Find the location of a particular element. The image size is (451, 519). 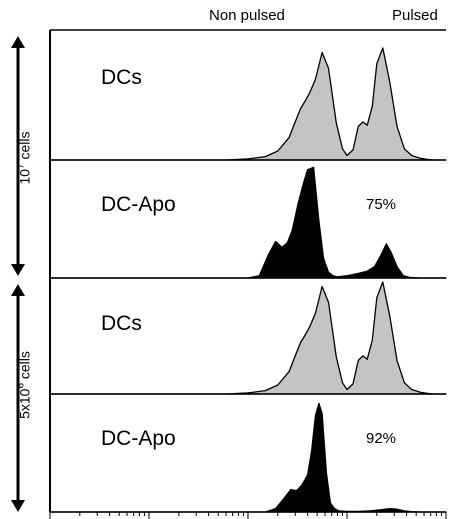

non-pulsed-header: Non pulsed is located at coordinates (247, 15).